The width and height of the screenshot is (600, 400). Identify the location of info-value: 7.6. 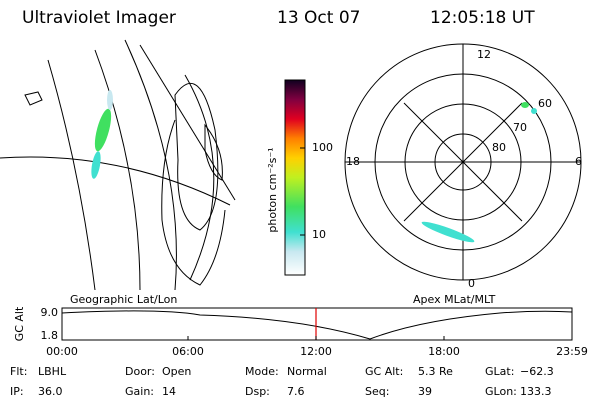
(296, 391).